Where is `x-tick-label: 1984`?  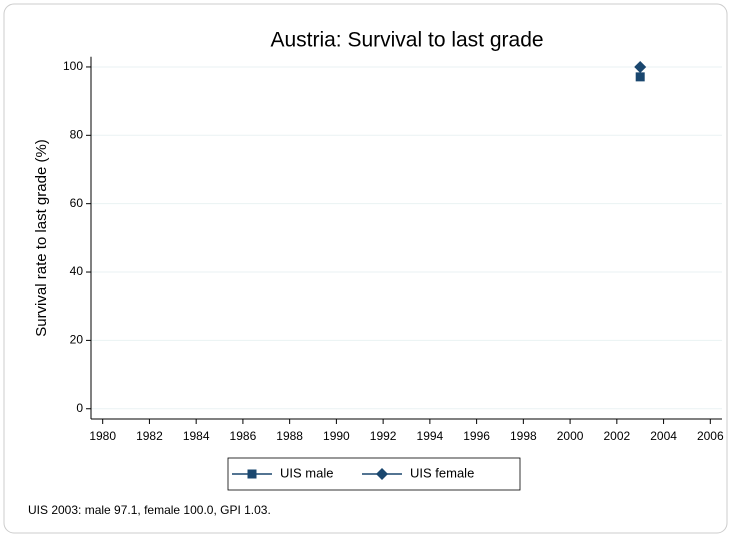
x-tick-label: 1984 is located at coordinates (196, 436).